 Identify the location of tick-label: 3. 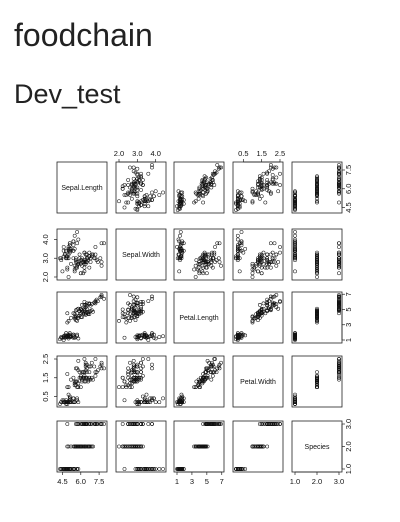
(348, 325).